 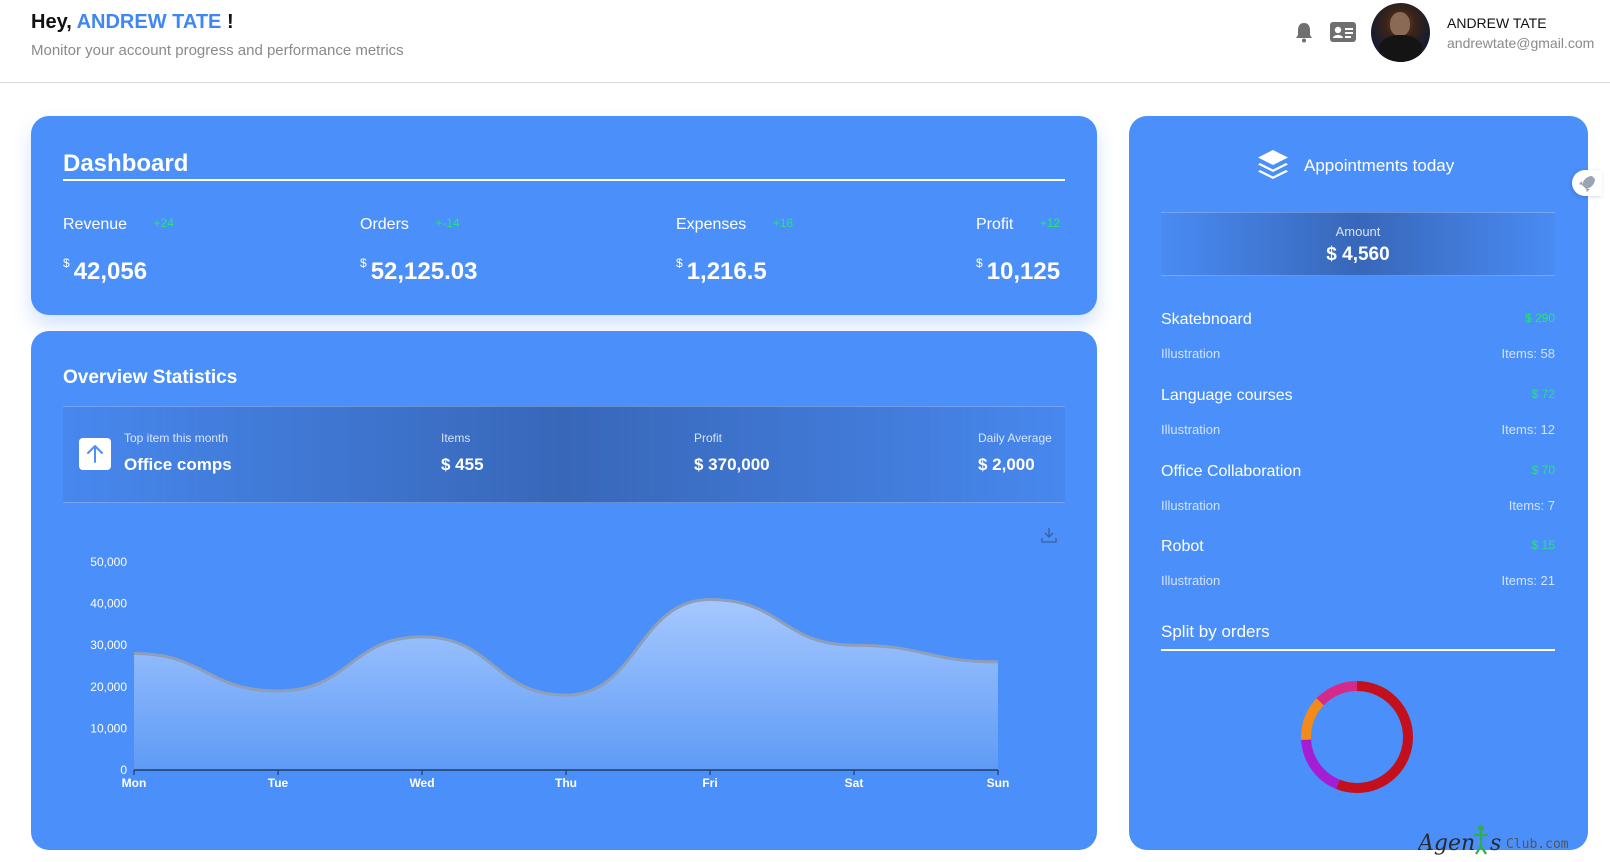 I want to click on item-name: Skatebnoard, so click(x=1206, y=319).